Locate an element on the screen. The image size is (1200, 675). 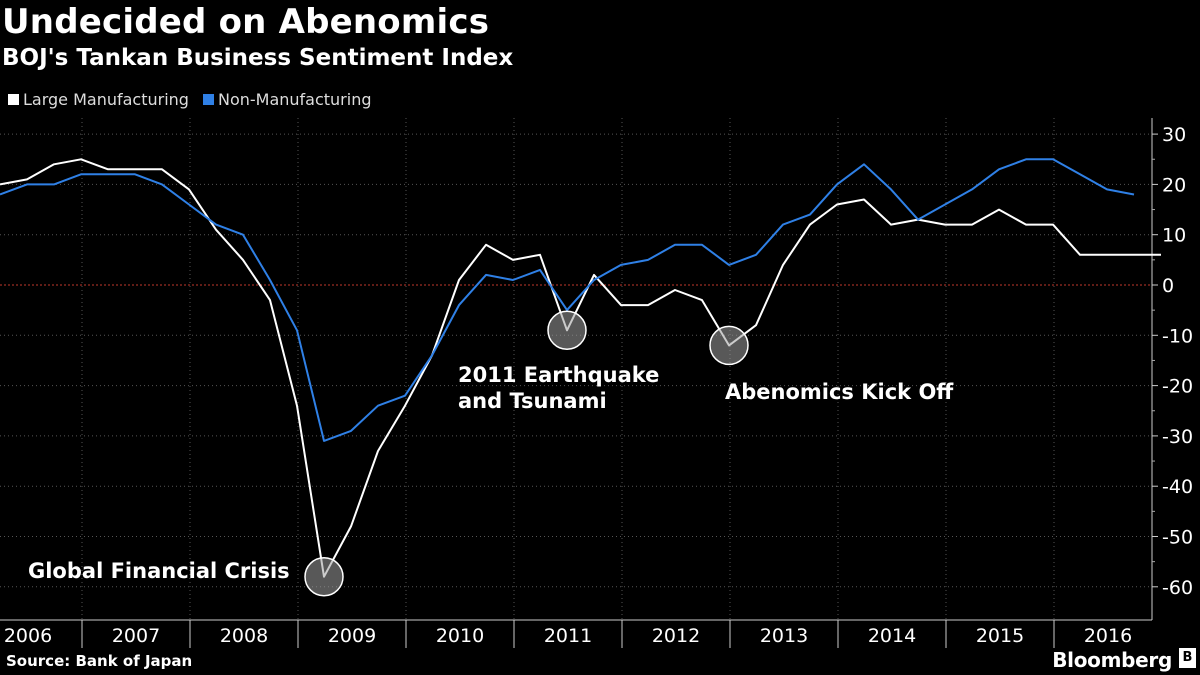
y-tick-label: -30 is located at coordinates (1177, 437).